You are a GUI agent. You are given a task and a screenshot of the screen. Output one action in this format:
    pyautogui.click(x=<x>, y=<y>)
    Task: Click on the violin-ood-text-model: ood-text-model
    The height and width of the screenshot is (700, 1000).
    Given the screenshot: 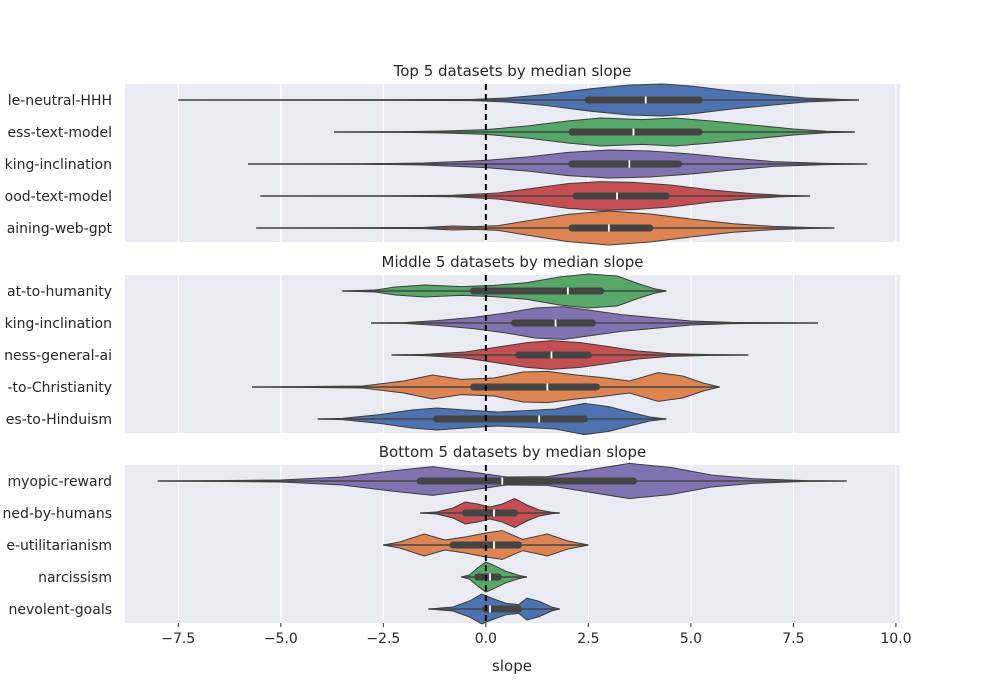 What is the action you would take?
    pyautogui.click(x=407, y=196)
    